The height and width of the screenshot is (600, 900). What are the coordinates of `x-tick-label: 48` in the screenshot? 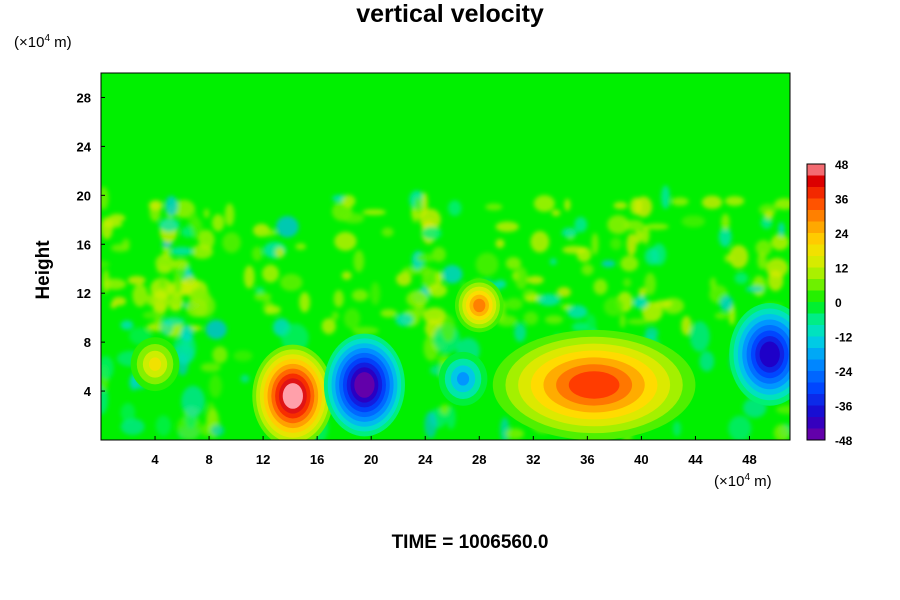 It's located at (749, 459).